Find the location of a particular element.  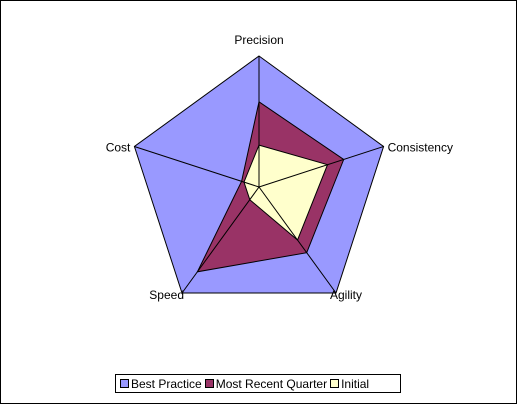

axis-line-speed is located at coordinates (220, 240).